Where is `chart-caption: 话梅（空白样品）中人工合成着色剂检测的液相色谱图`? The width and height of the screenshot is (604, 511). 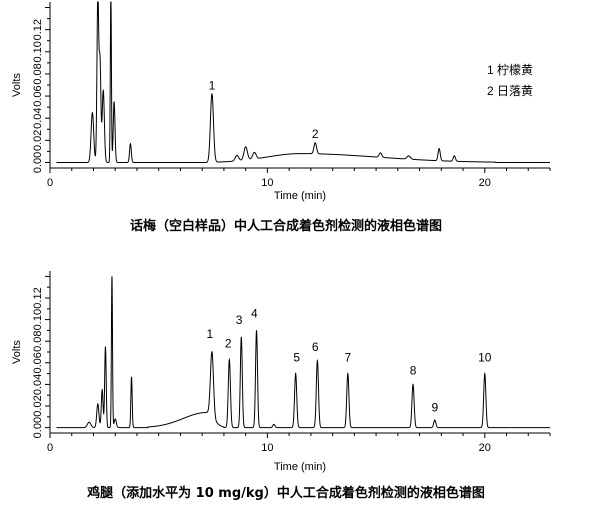
chart-caption: 话梅（空白样品）中人工合成着色剂检测的液相色谱图 is located at coordinates (286, 226).